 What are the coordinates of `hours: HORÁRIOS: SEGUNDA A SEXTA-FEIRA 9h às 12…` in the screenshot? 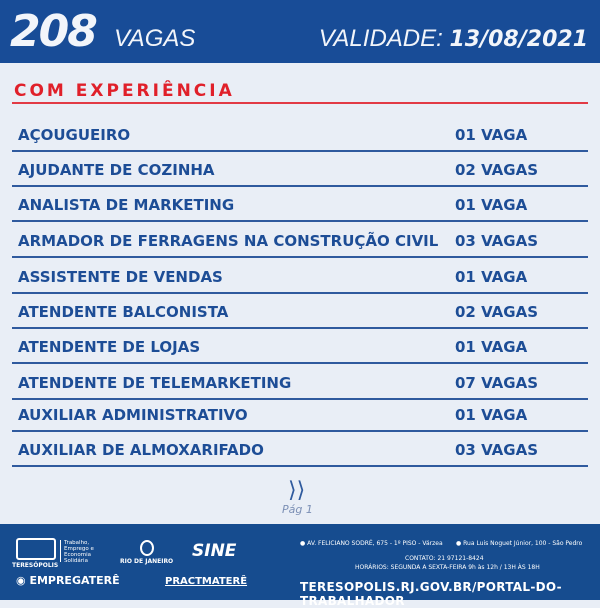 It's located at (447, 567).